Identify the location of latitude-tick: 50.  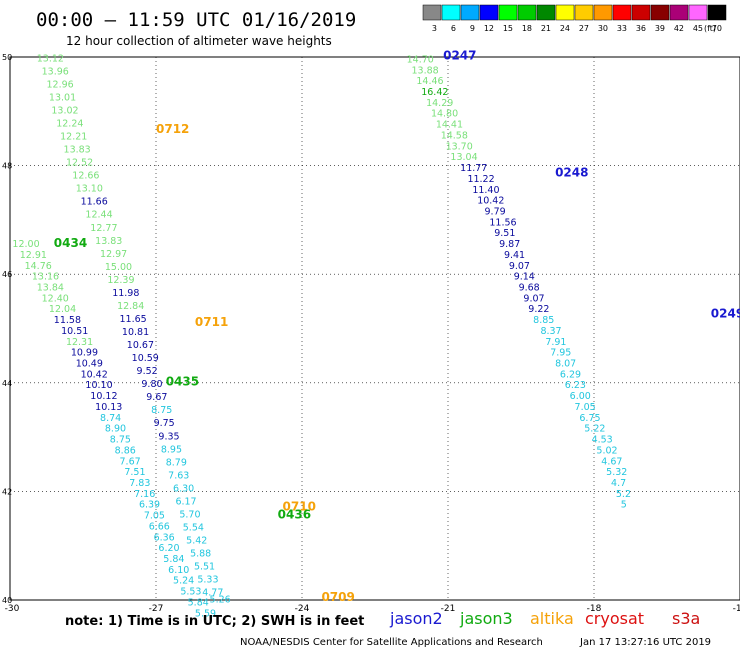
(7, 57).